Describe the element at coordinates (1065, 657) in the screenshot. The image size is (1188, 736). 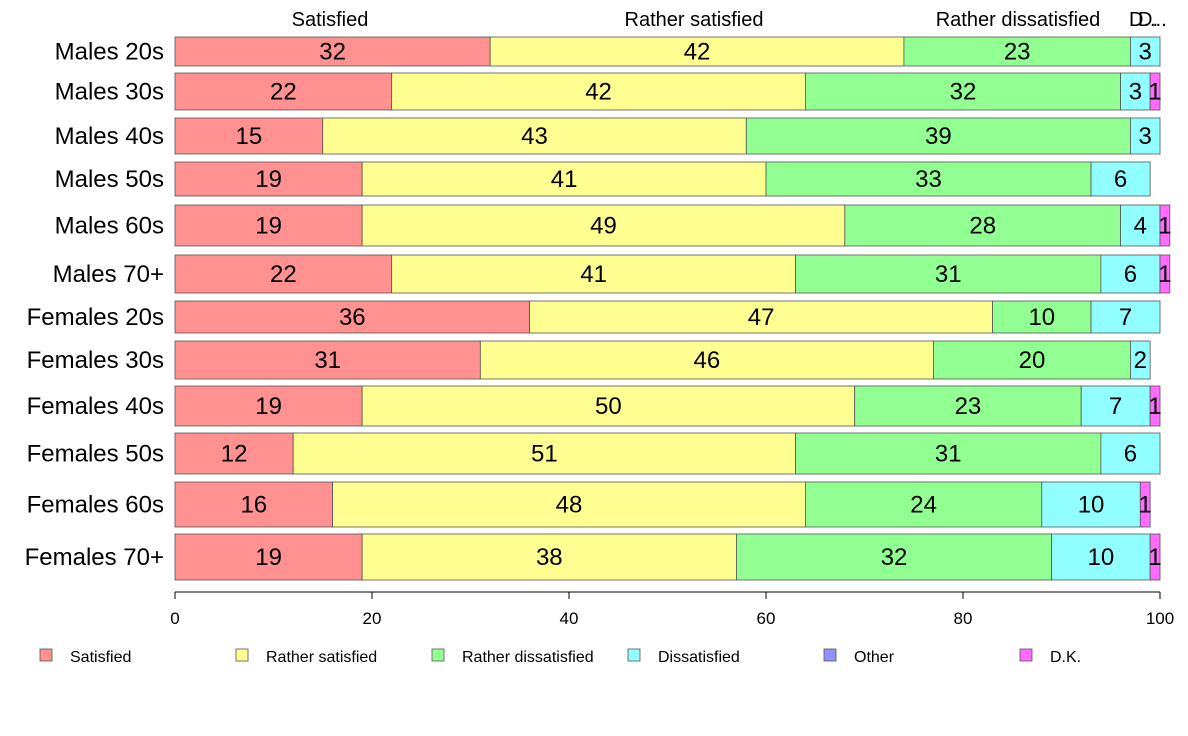
I see `legend-label-d-k: D.K.` at that location.